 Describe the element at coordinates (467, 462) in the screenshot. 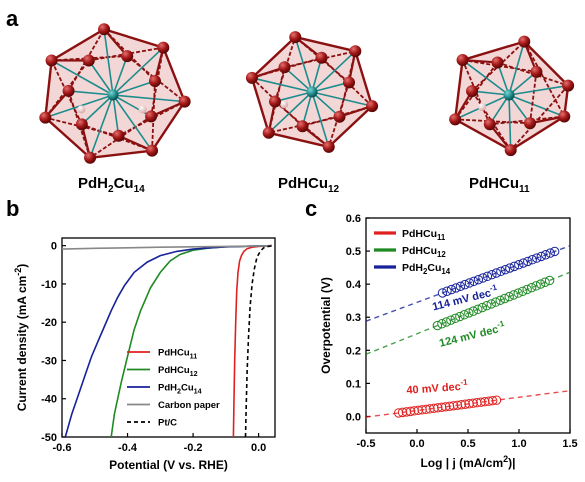

I see `x-axis-title-c: Log | j (mA/cm2)|` at that location.